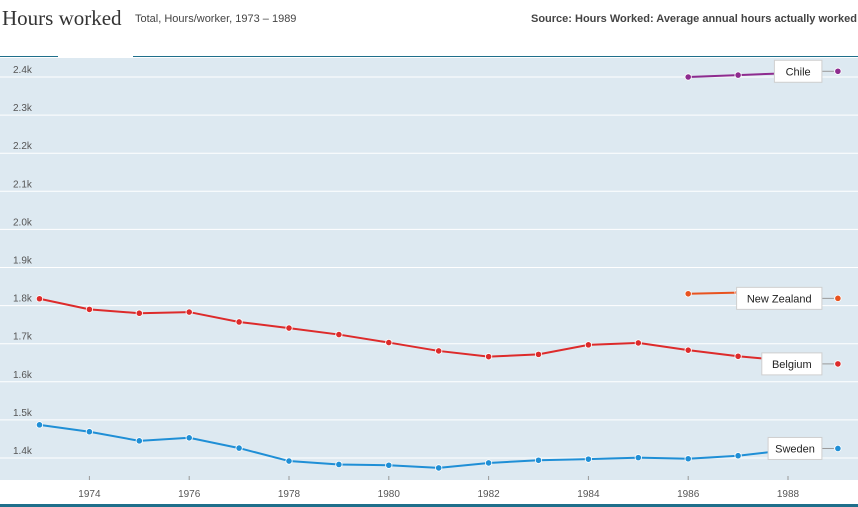  What do you see at coordinates (588, 494) in the screenshot?
I see `x-tick-label: 1984` at bounding box center [588, 494].